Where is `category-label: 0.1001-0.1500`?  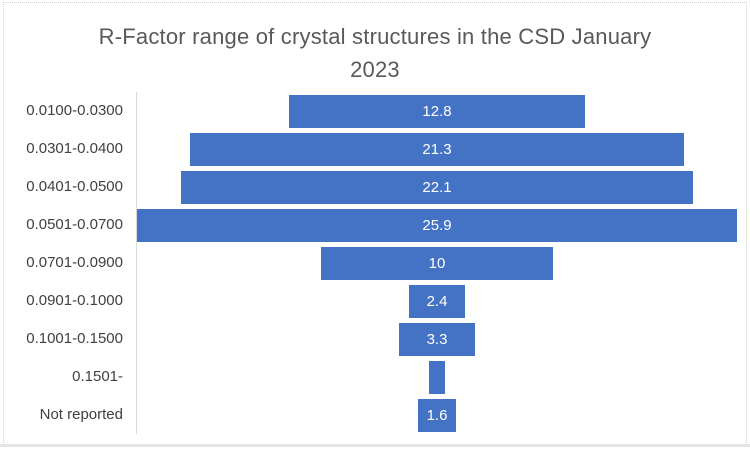
category-label: 0.1001-0.1500 is located at coordinates (74, 338).